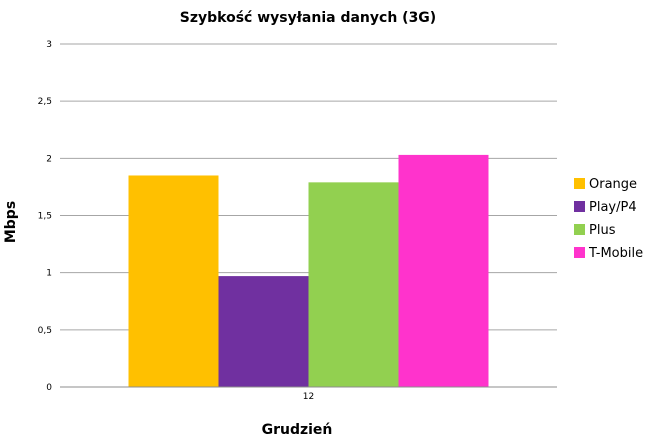  What do you see at coordinates (49, 388) in the screenshot?
I see `y-tick-label: 0` at bounding box center [49, 388].